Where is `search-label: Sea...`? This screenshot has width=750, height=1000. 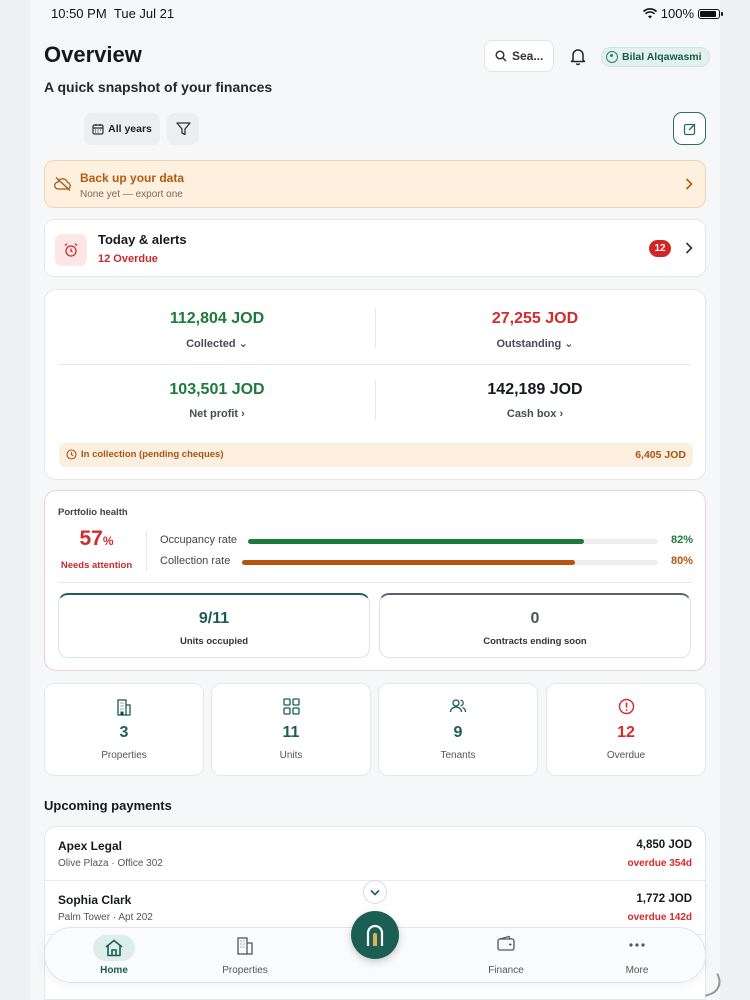
search-label: Sea... is located at coordinates (528, 56).